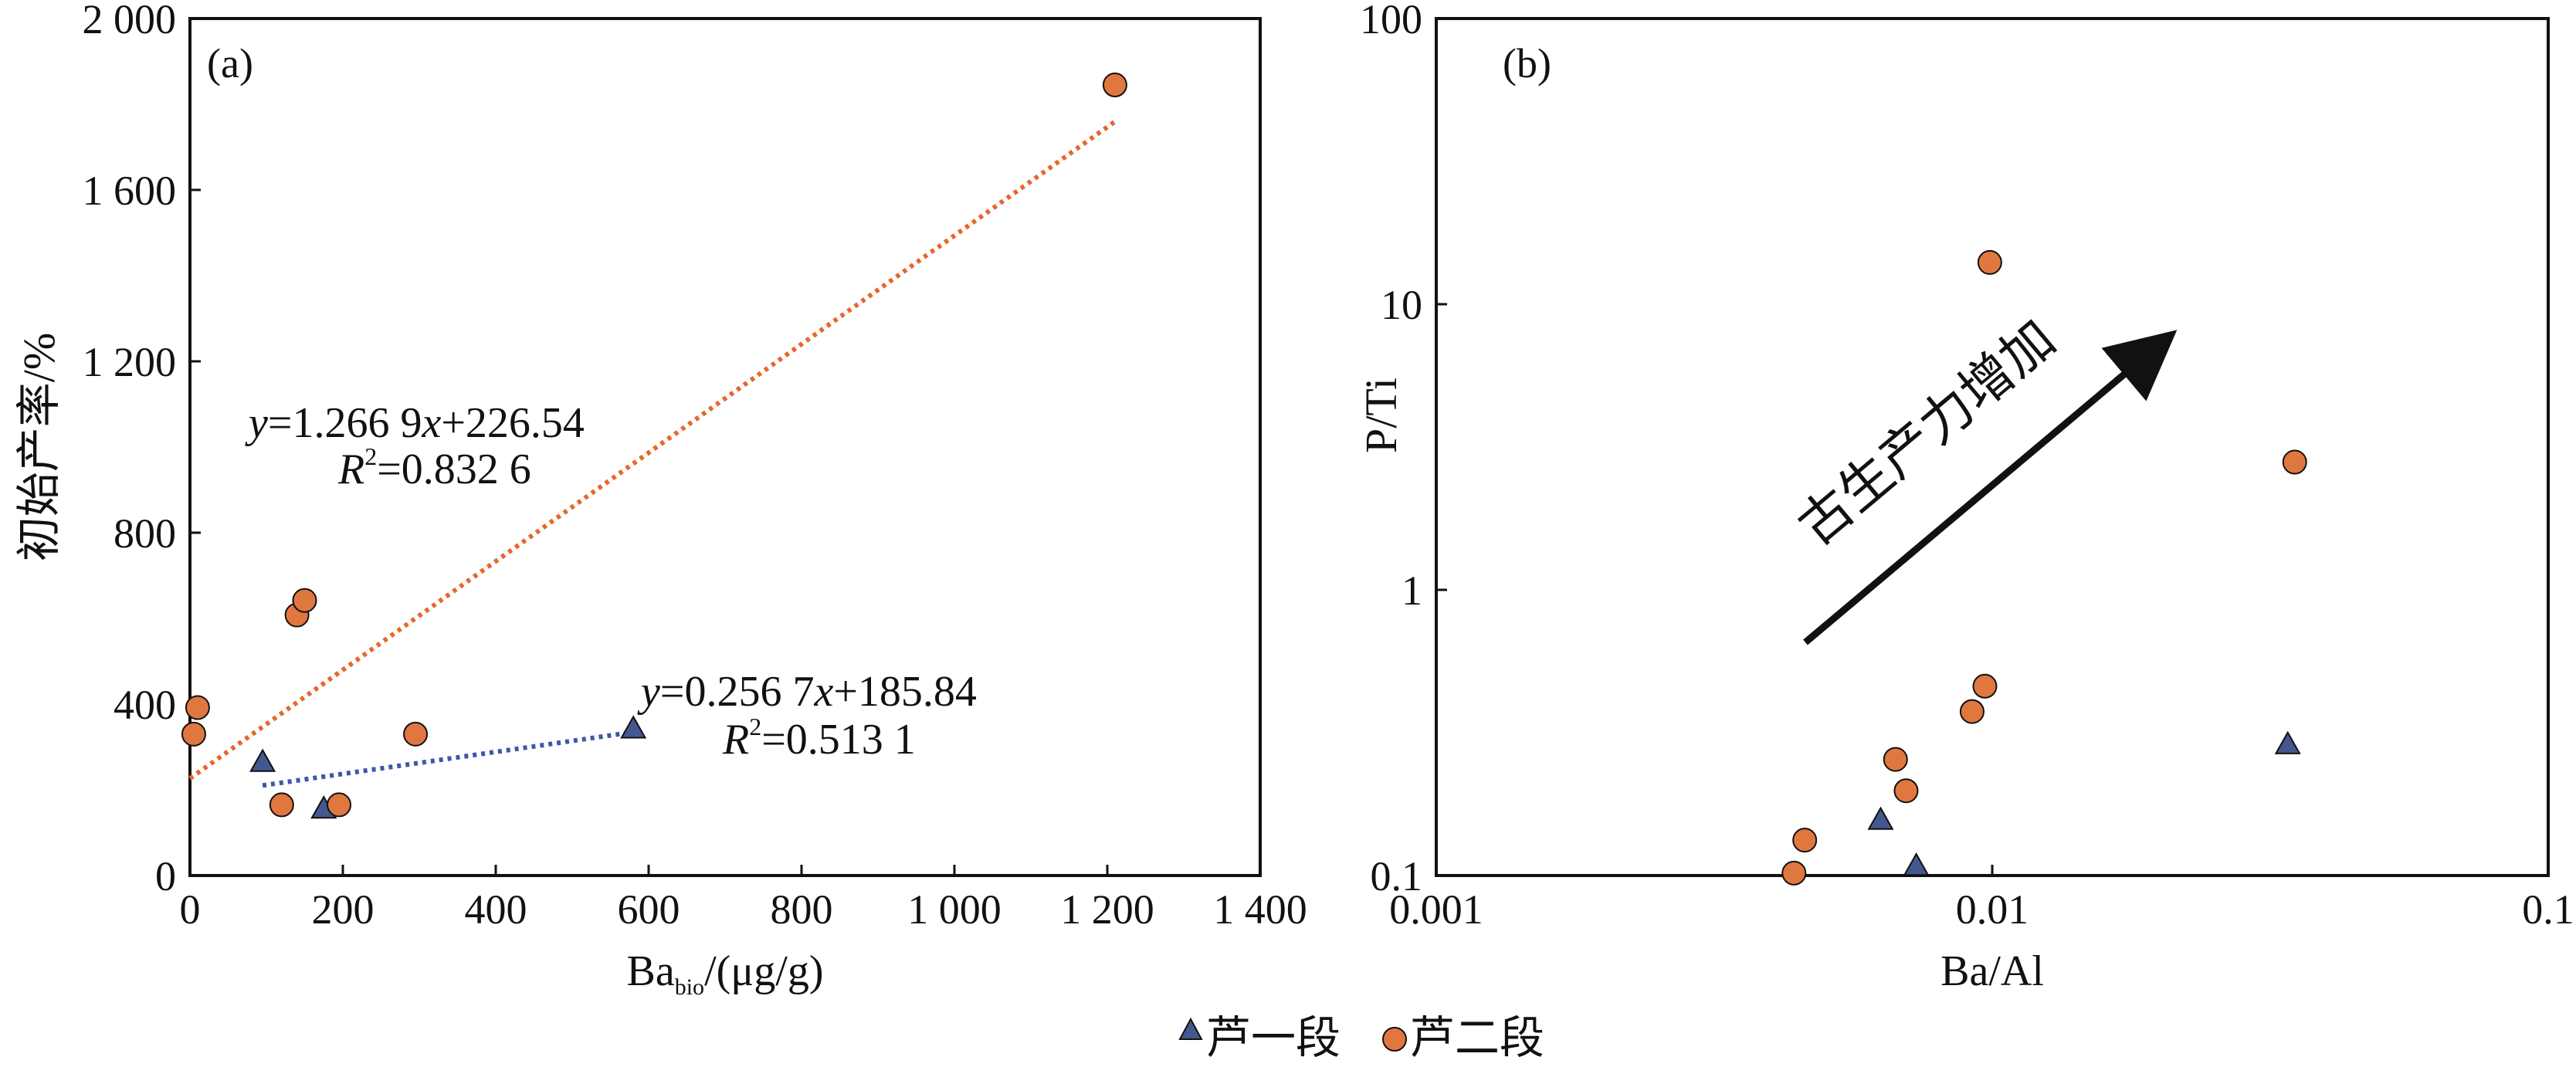 This screenshot has height=1067, width=2576. Describe the element at coordinates (145, 705) in the screenshot. I see `panel-a-y-tick-label: 400` at that location.